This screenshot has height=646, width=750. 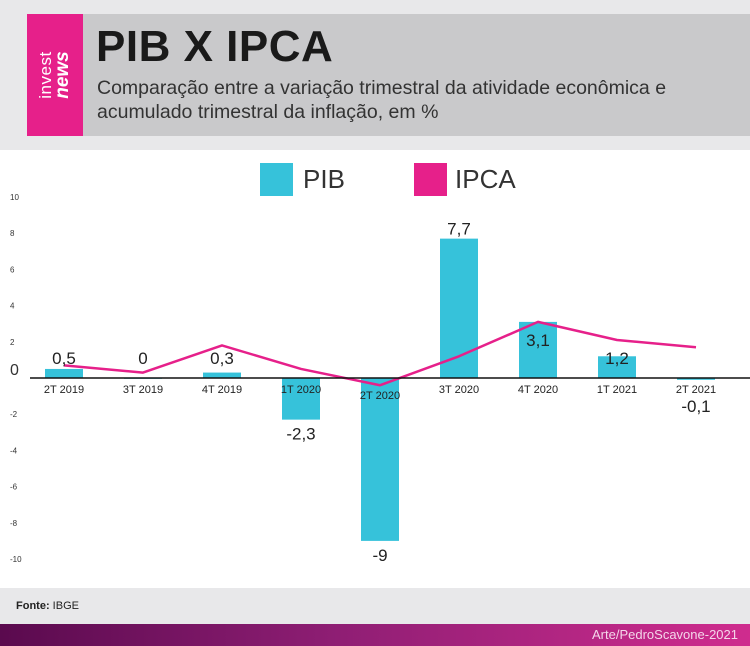 I want to click on y-tick-label: -10, so click(x=16, y=559).